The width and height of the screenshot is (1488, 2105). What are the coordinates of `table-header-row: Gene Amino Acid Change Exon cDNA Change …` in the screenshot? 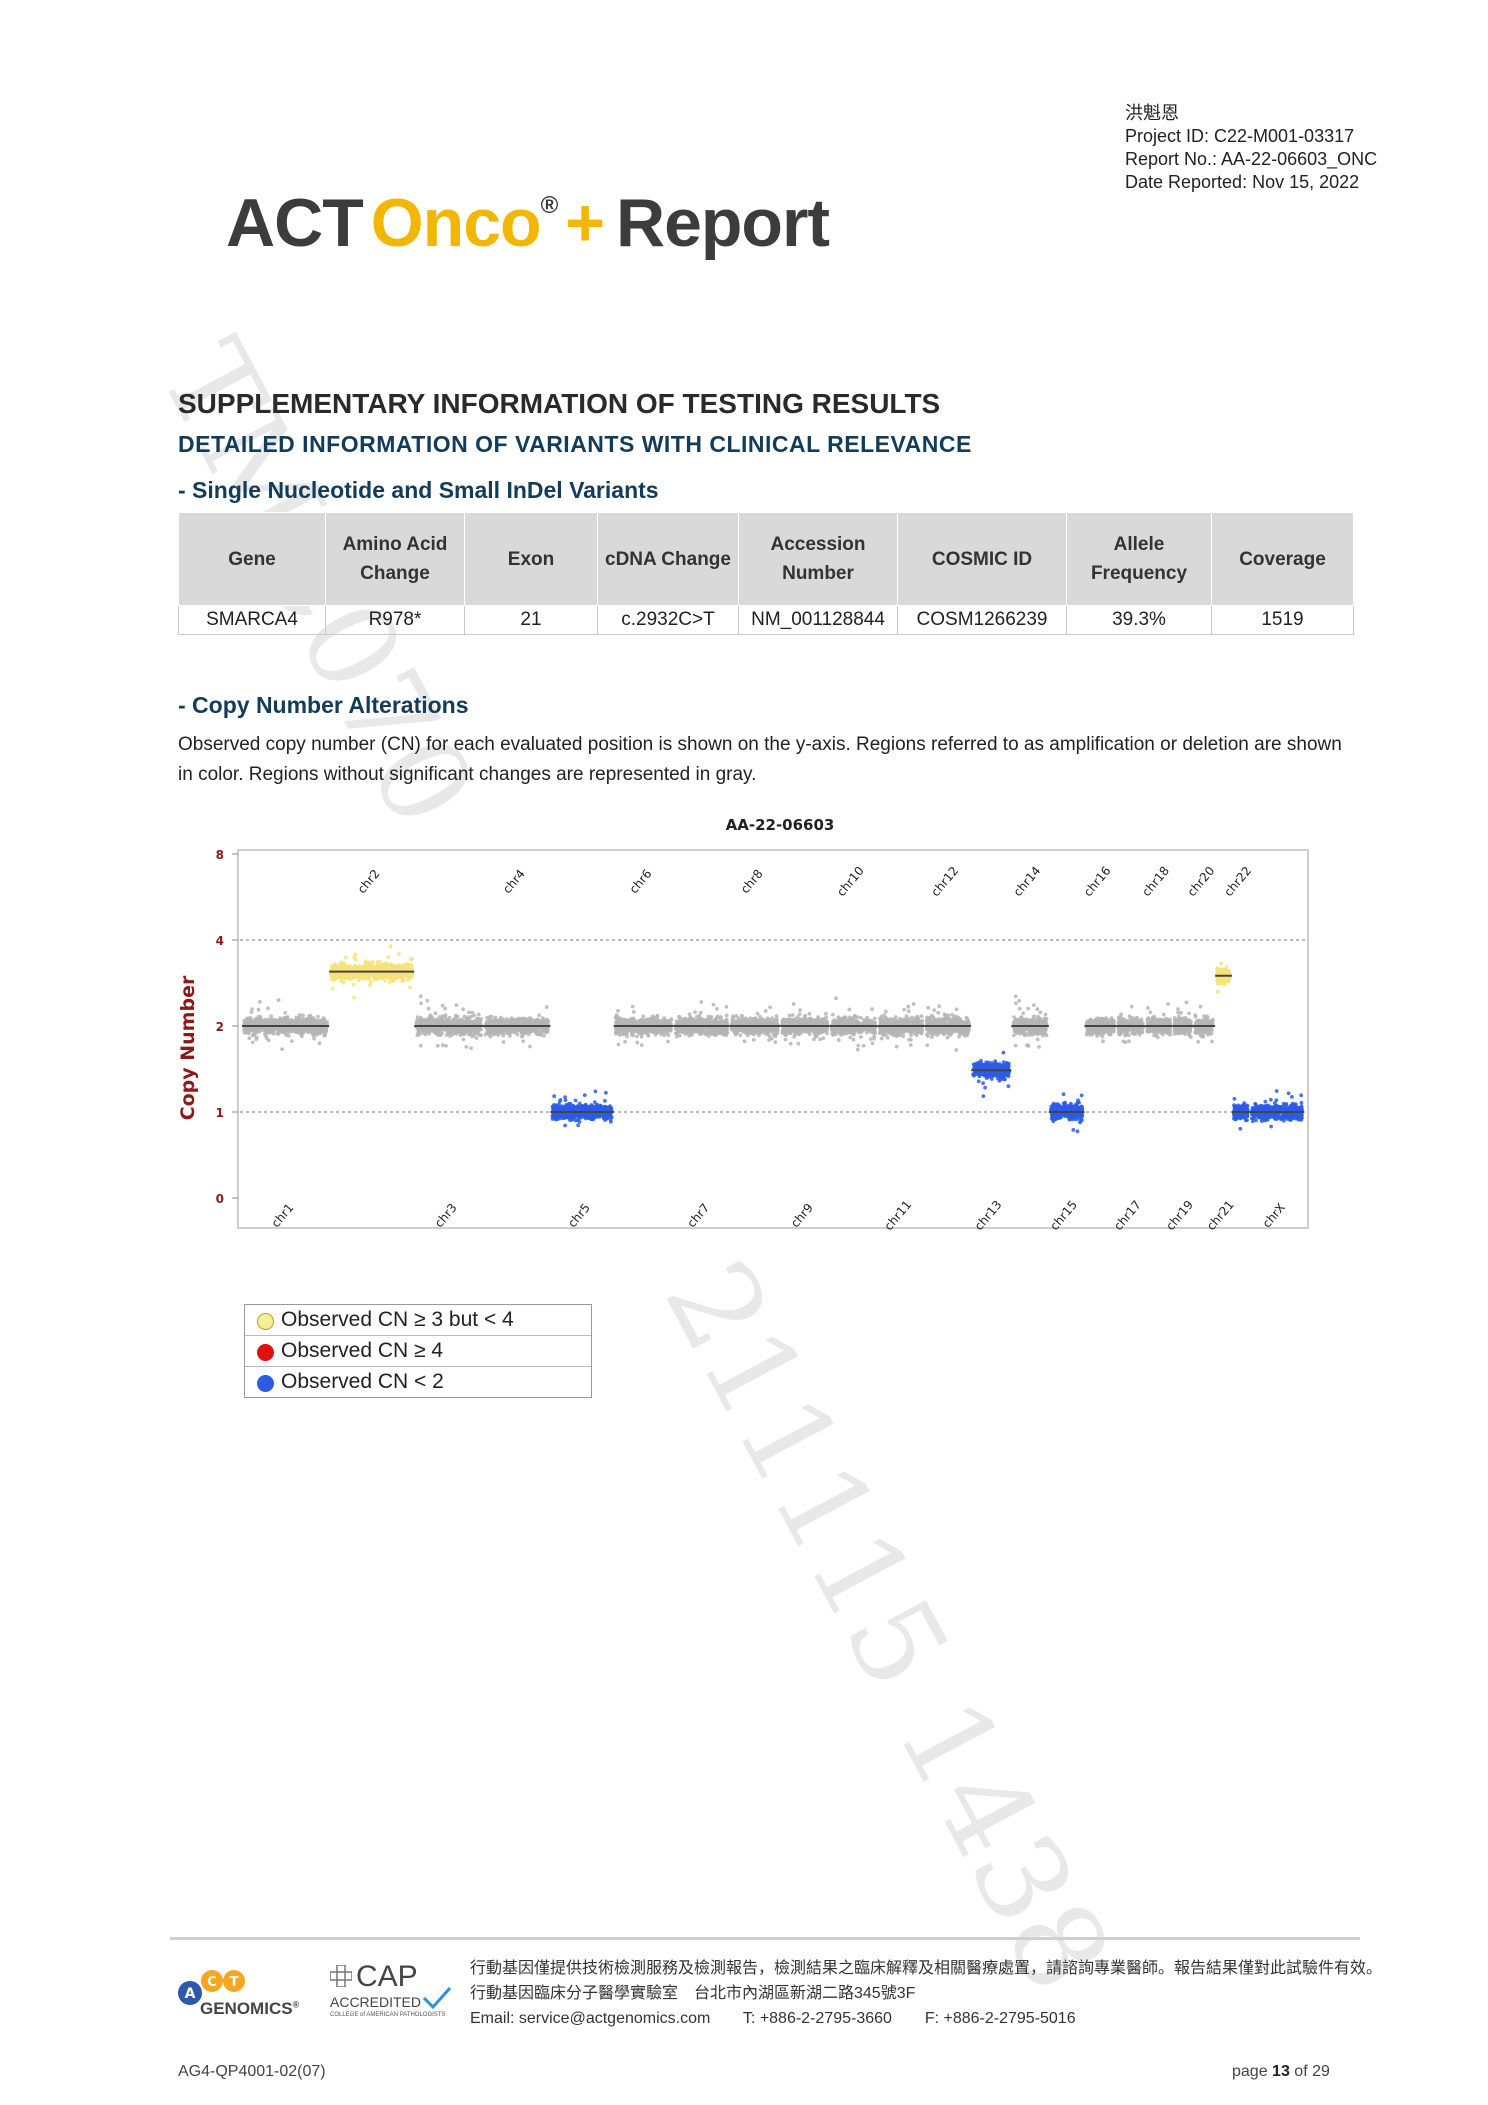 It's located at (766, 559).